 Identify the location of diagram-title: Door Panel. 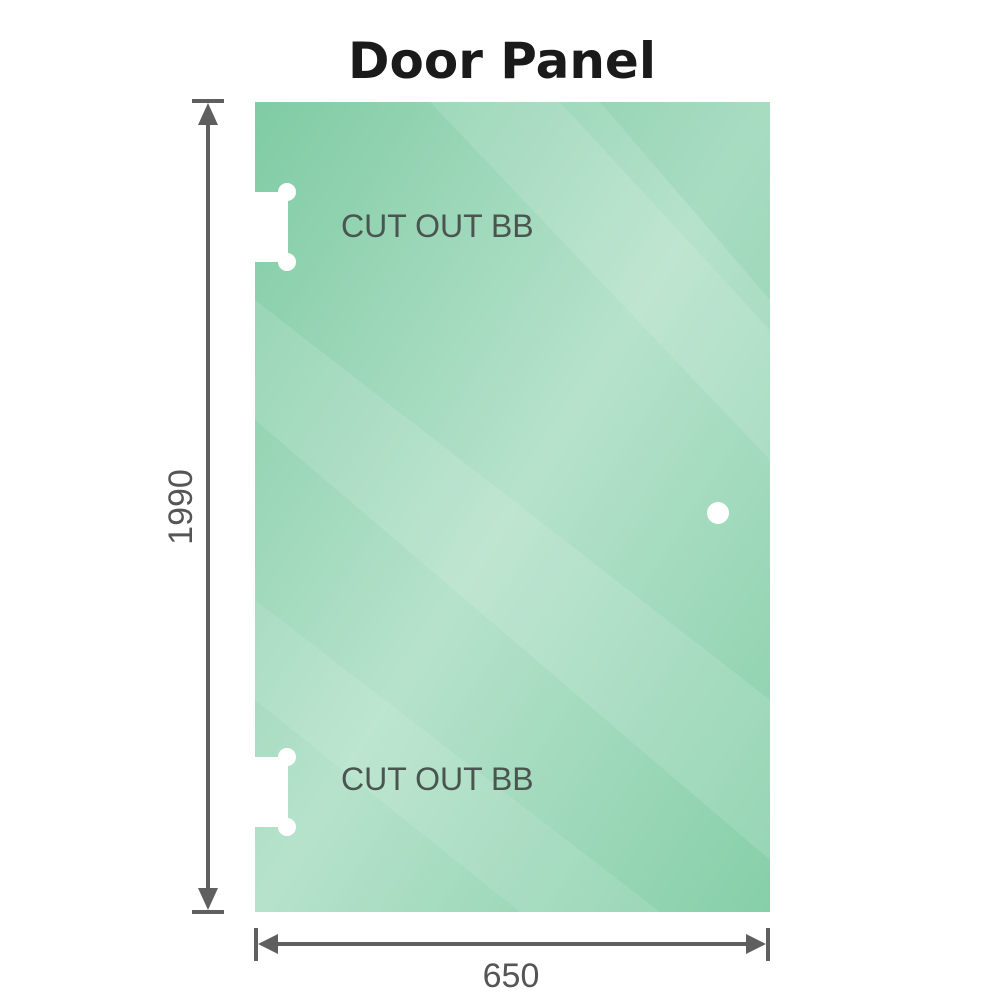
(502, 61).